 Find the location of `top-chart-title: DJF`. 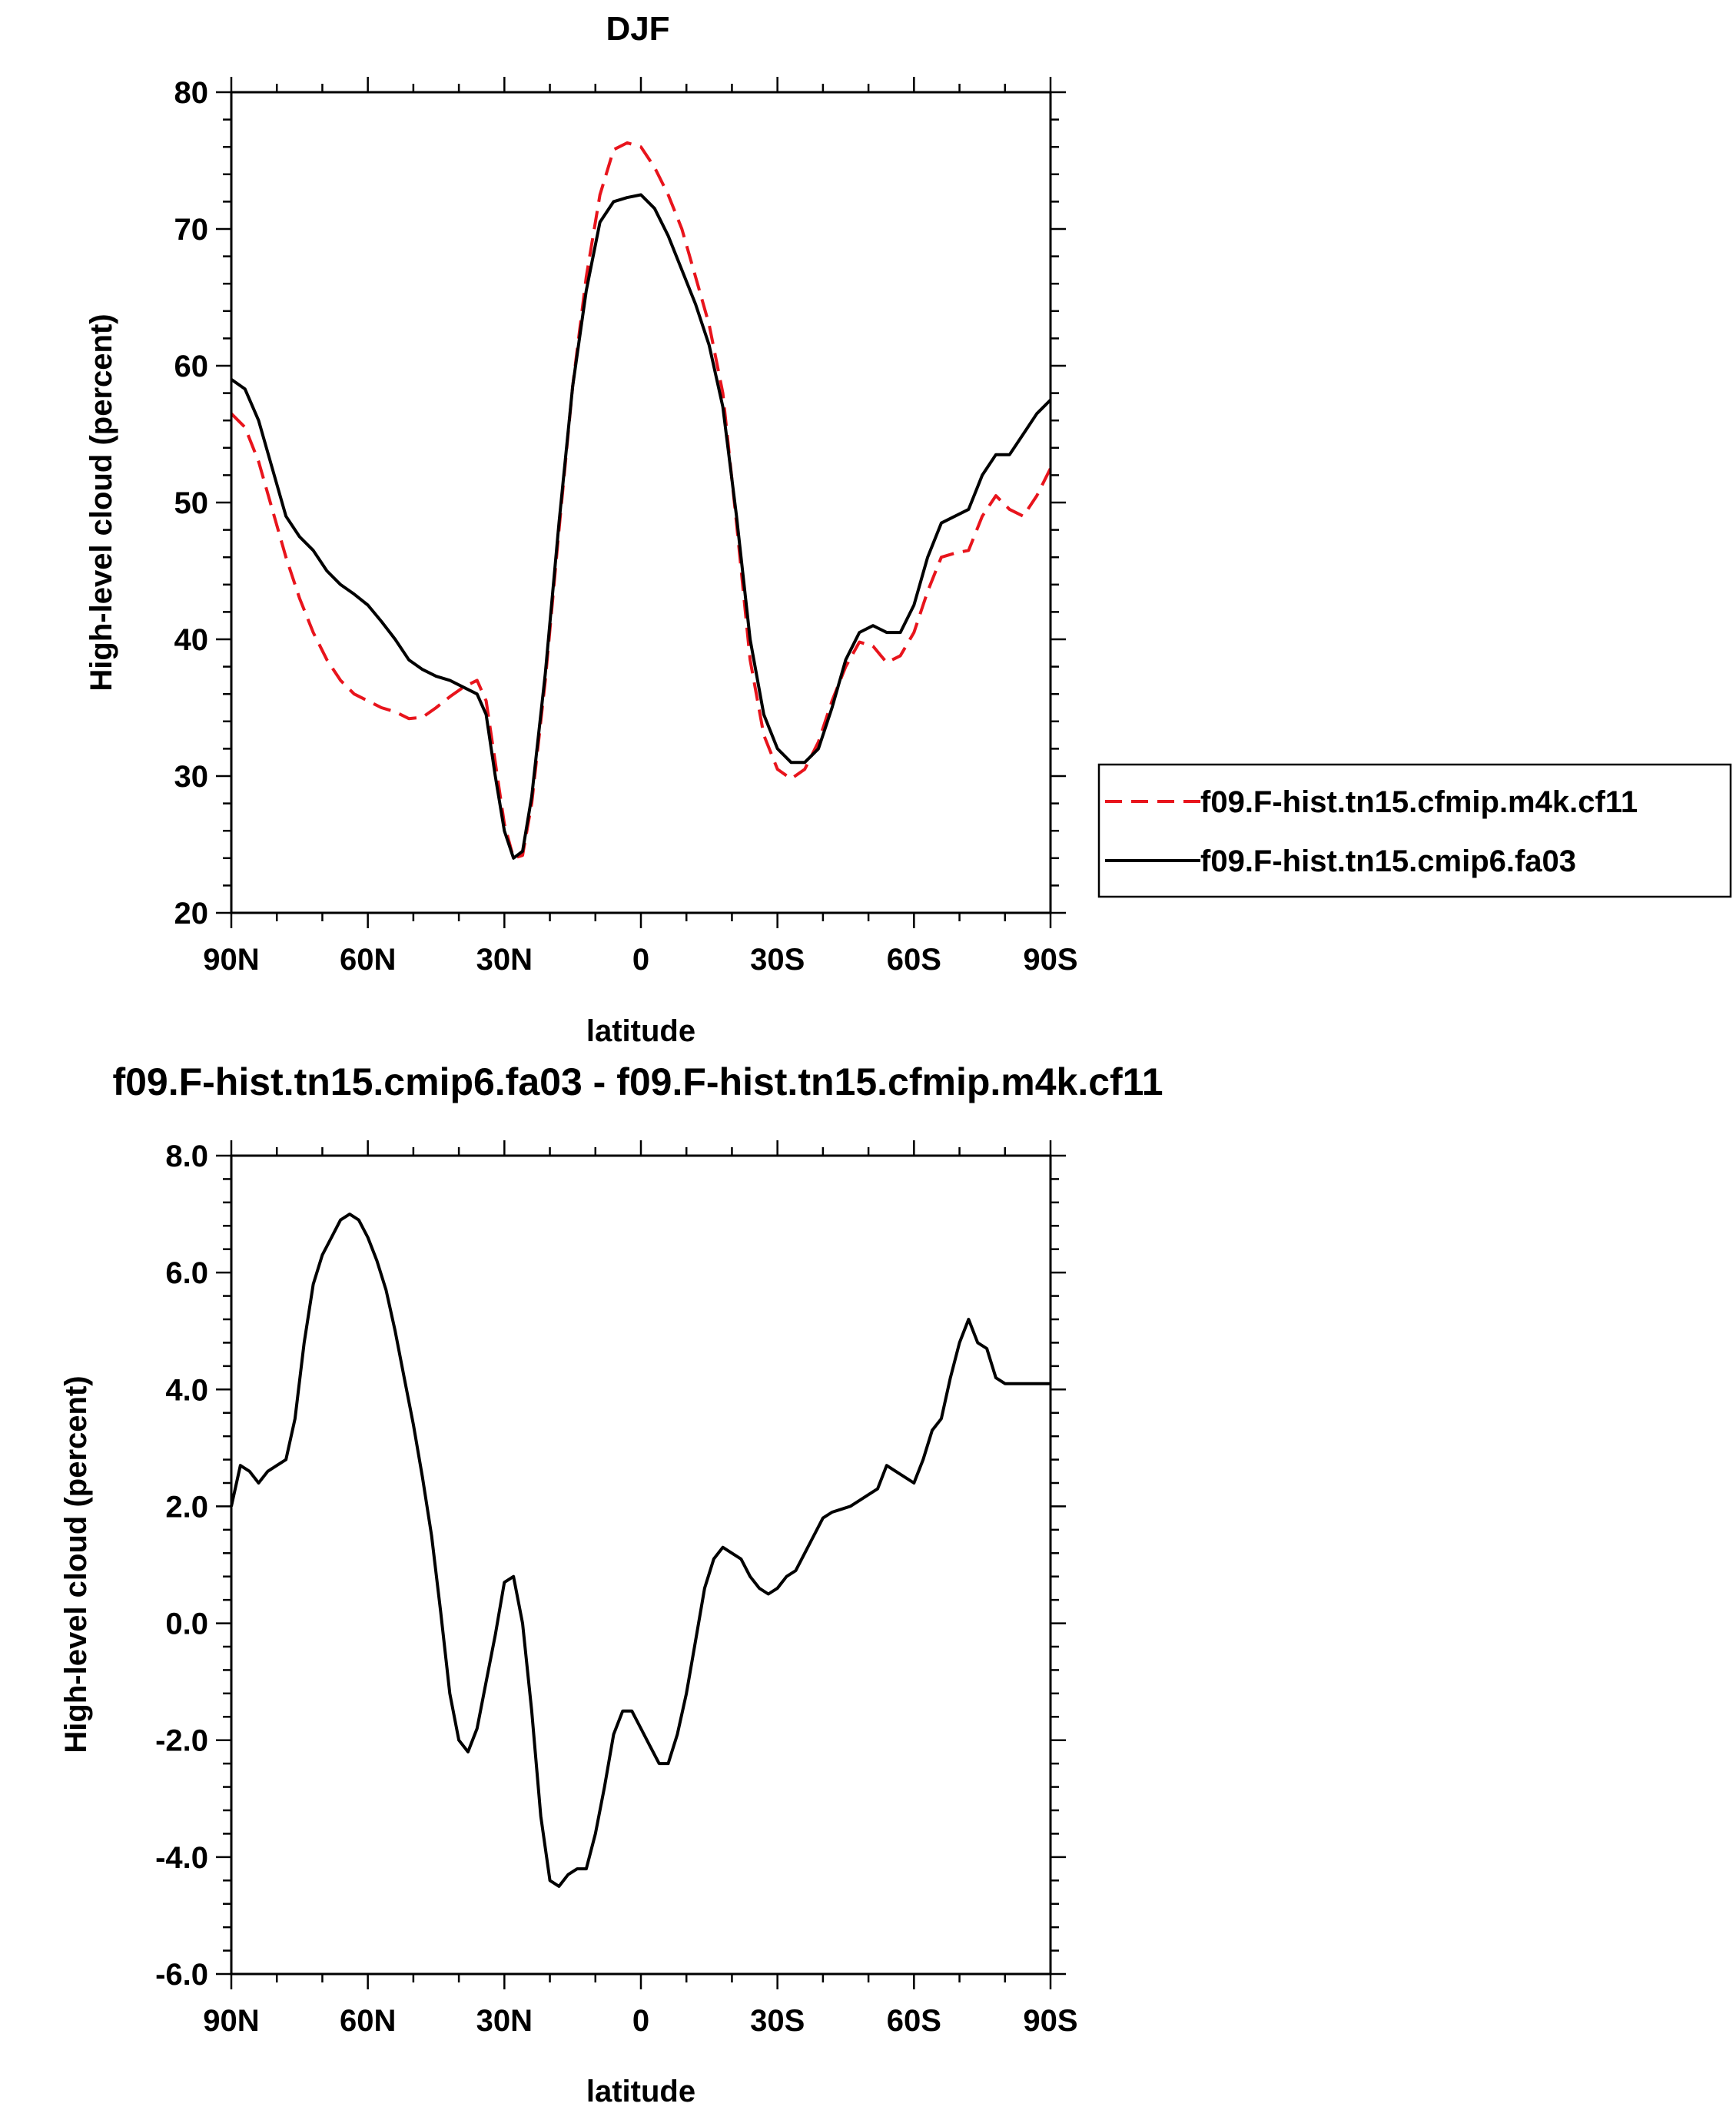

top-chart-title: DJF is located at coordinates (638, 29).